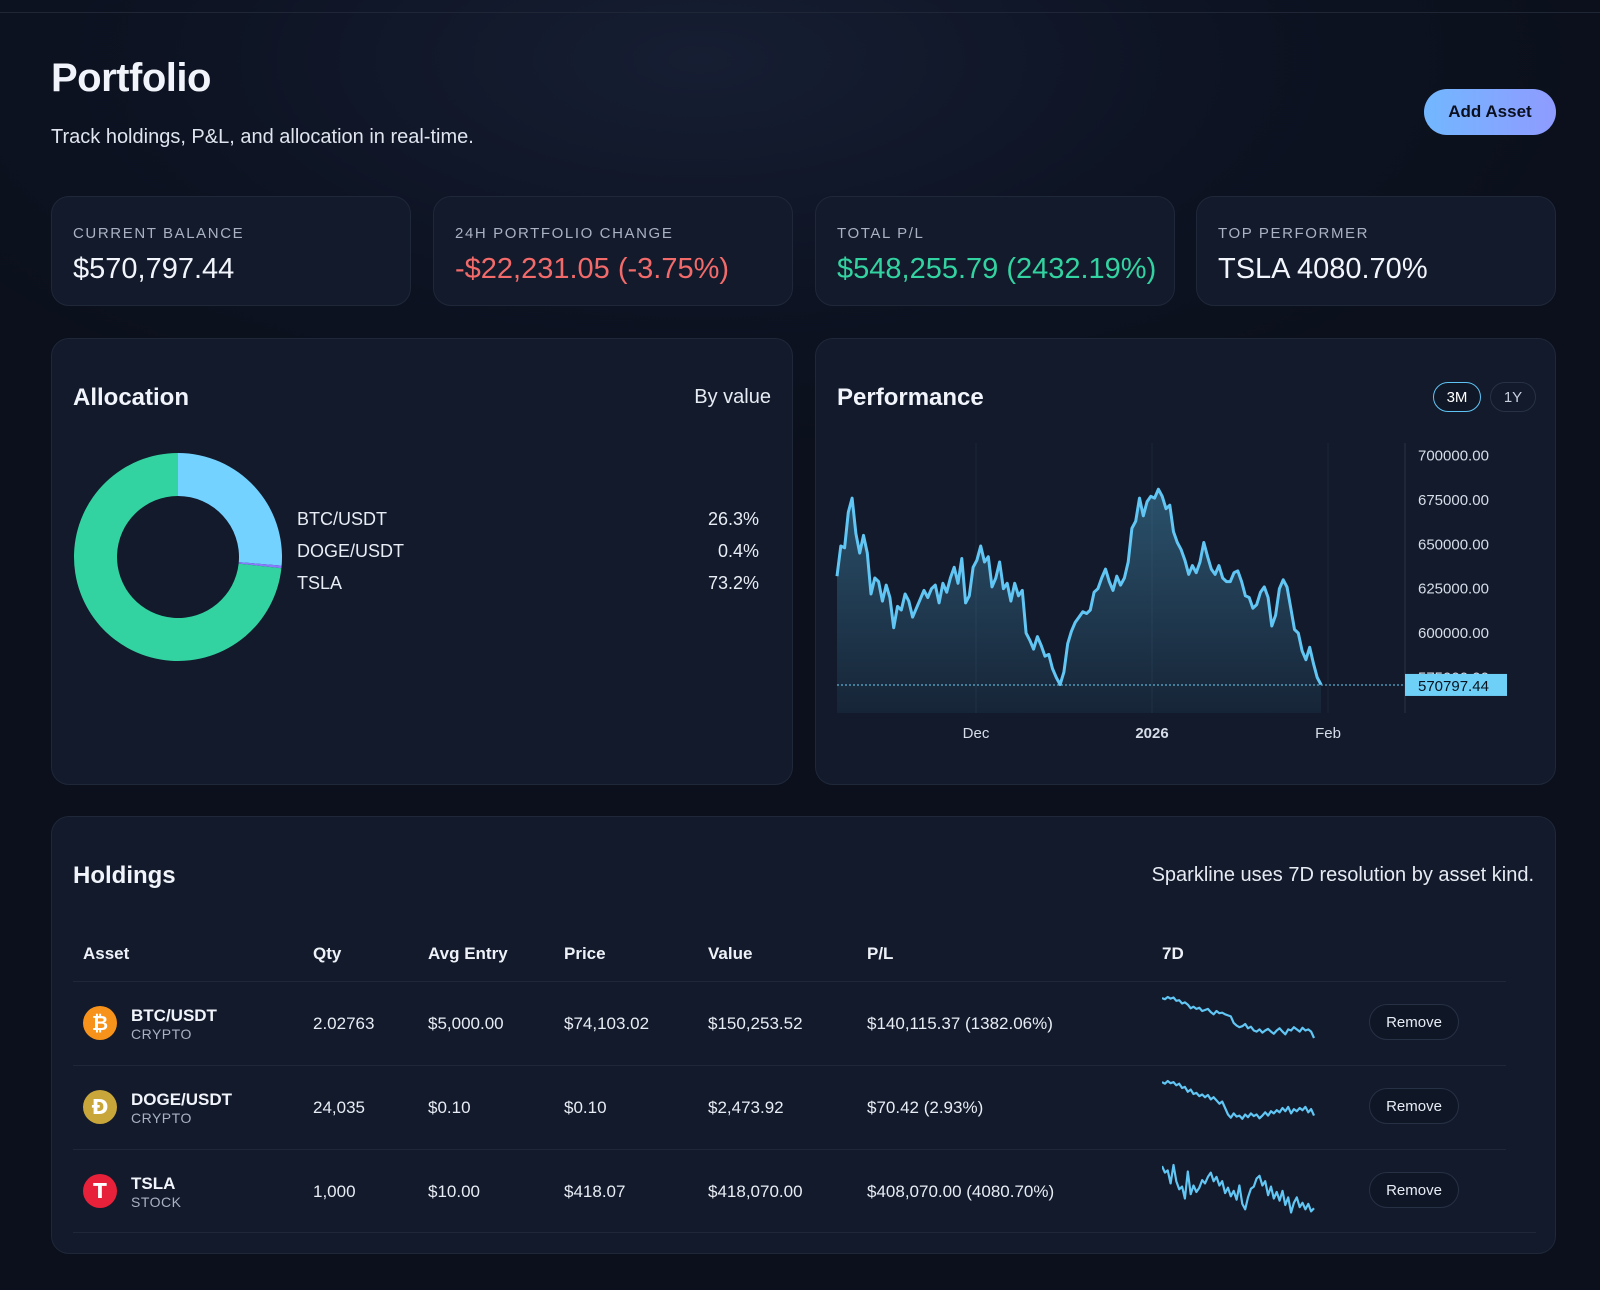  What do you see at coordinates (339, 1107) in the screenshot?
I see `qty-cell: 24,035` at bounding box center [339, 1107].